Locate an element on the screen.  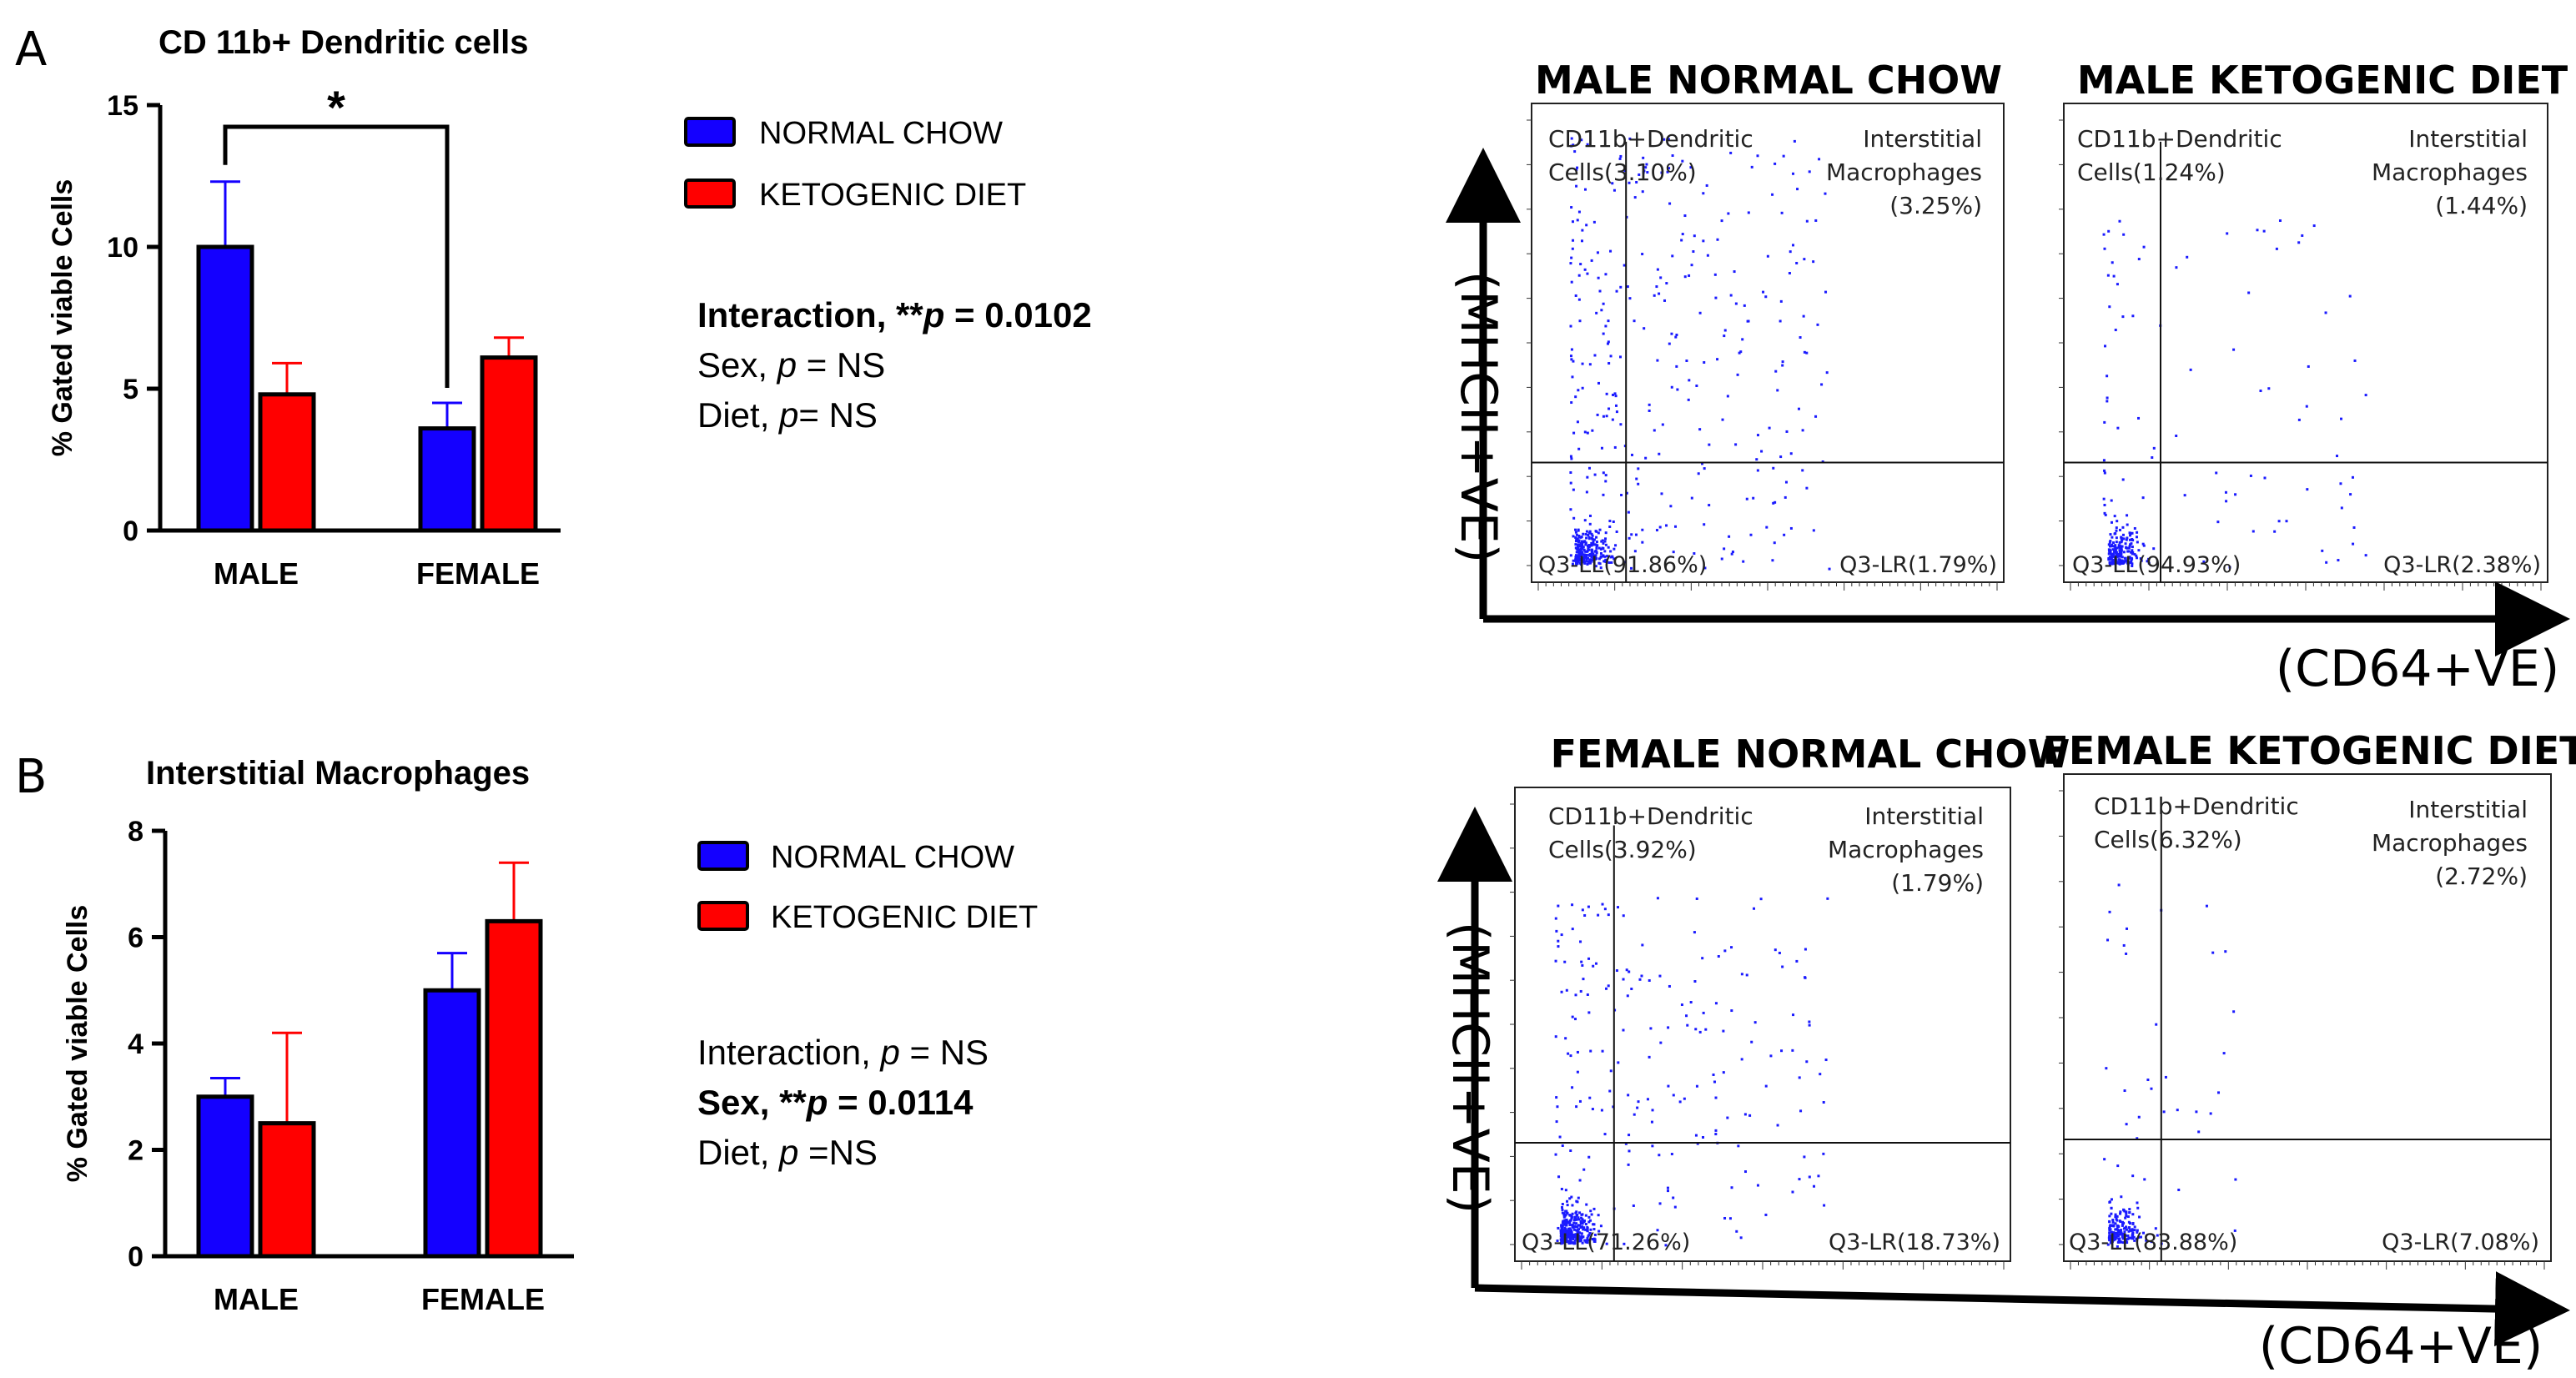
stat-p-symbol: p is located at coordinates (817, 1102).